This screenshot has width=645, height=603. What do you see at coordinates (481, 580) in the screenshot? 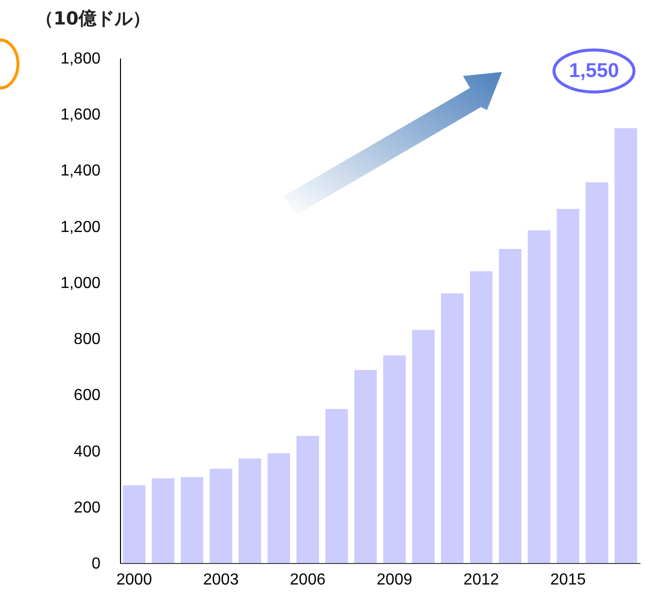
I see `x-tick-label: 2012` at bounding box center [481, 580].